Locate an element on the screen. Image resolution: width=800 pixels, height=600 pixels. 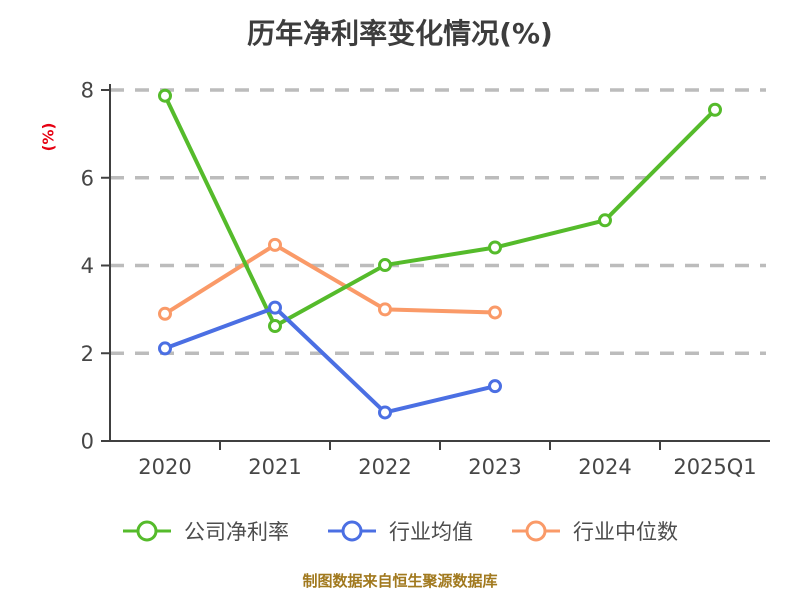
svg-text: 4 is located at coordinates (87, 266).